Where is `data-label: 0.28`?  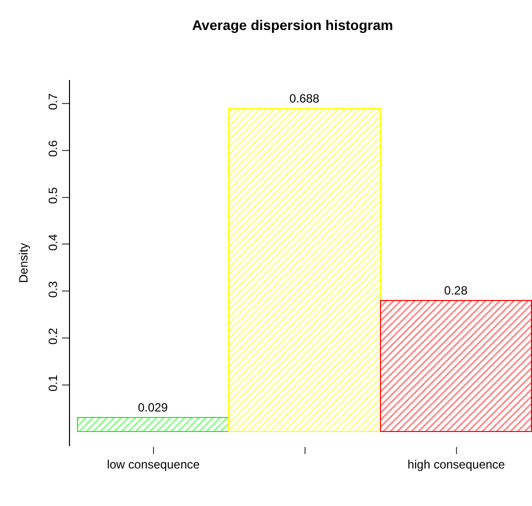 data-label: 0.28 is located at coordinates (456, 291).